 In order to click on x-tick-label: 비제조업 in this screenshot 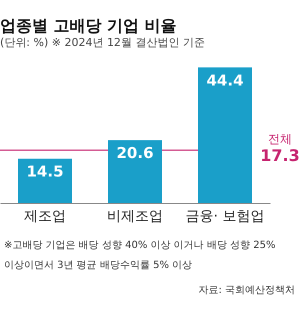, I will do `click(135, 216)`.